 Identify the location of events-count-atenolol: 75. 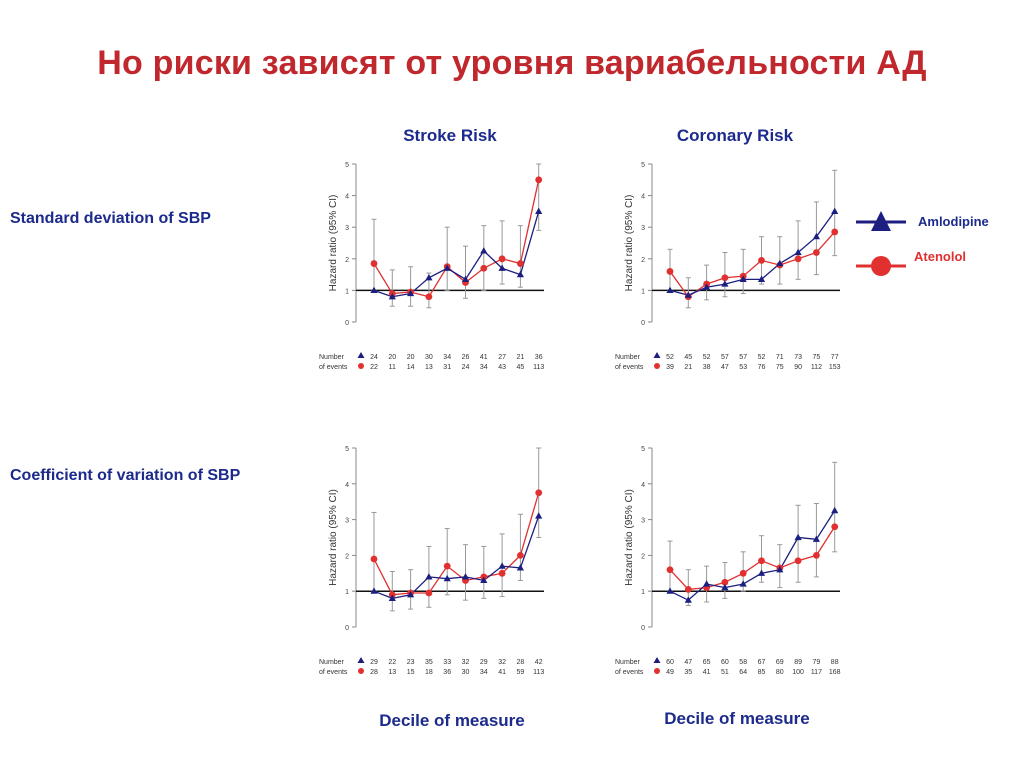
(780, 367).